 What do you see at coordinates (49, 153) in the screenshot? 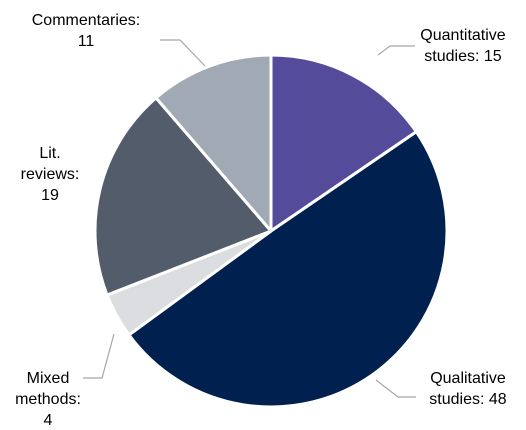
I see `slice-label-line: Lit.` at bounding box center [49, 153].